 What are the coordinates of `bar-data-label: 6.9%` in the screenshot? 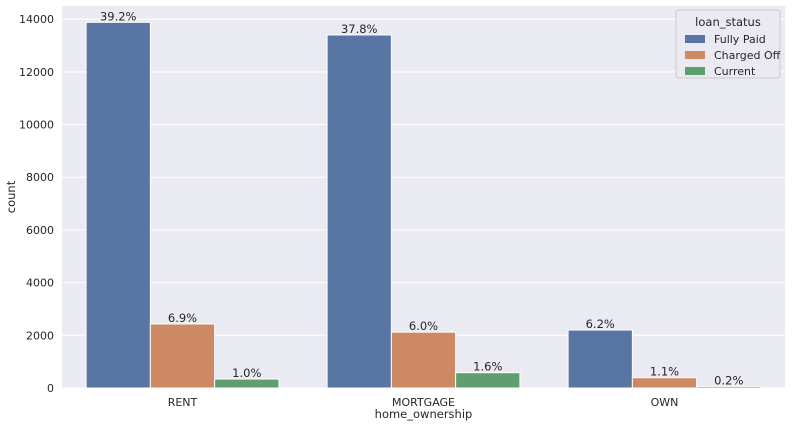 It's located at (182, 318).